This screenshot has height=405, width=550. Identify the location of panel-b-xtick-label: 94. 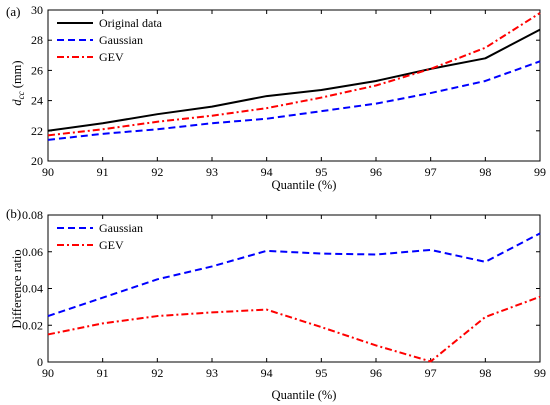
(267, 373).